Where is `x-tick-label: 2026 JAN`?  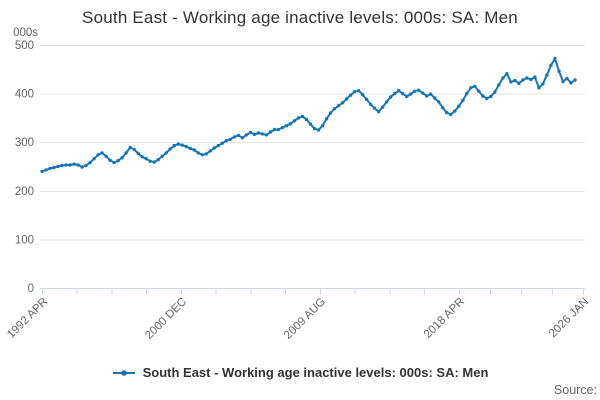
x-tick-label: 2026 JAN is located at coordinates (569, 318).